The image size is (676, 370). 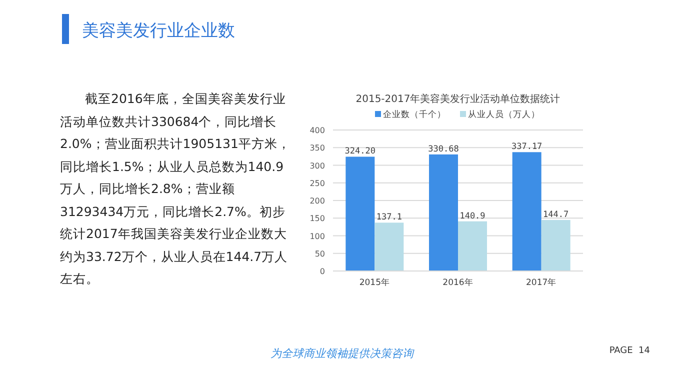 I want to click on x-tick-label: 2015年, so click(x=374, y=282).